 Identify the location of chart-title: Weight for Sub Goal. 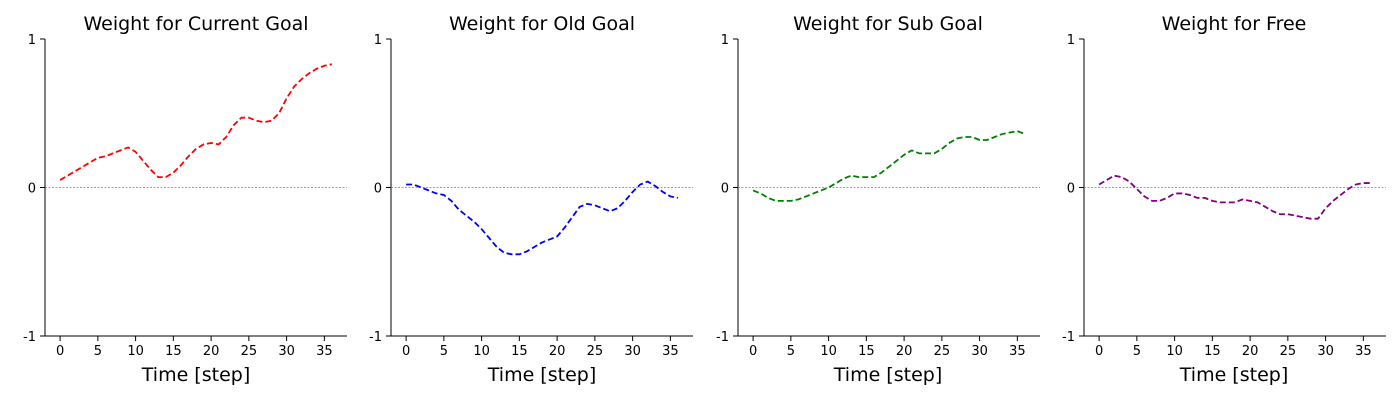
(888, 24).